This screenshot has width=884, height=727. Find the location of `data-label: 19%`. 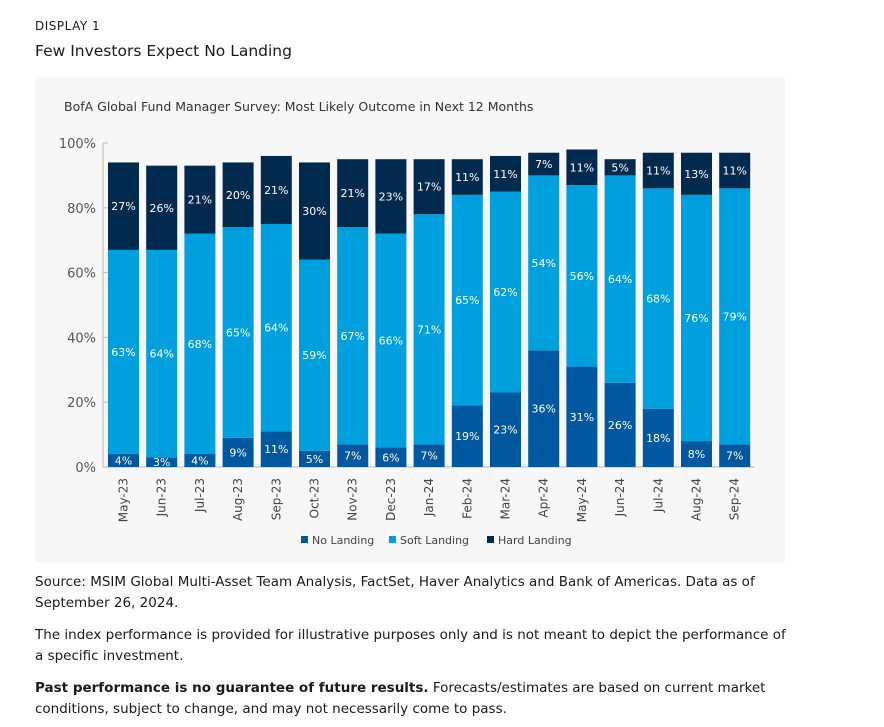

data-label: 19% is located at coordinates (467, 436).